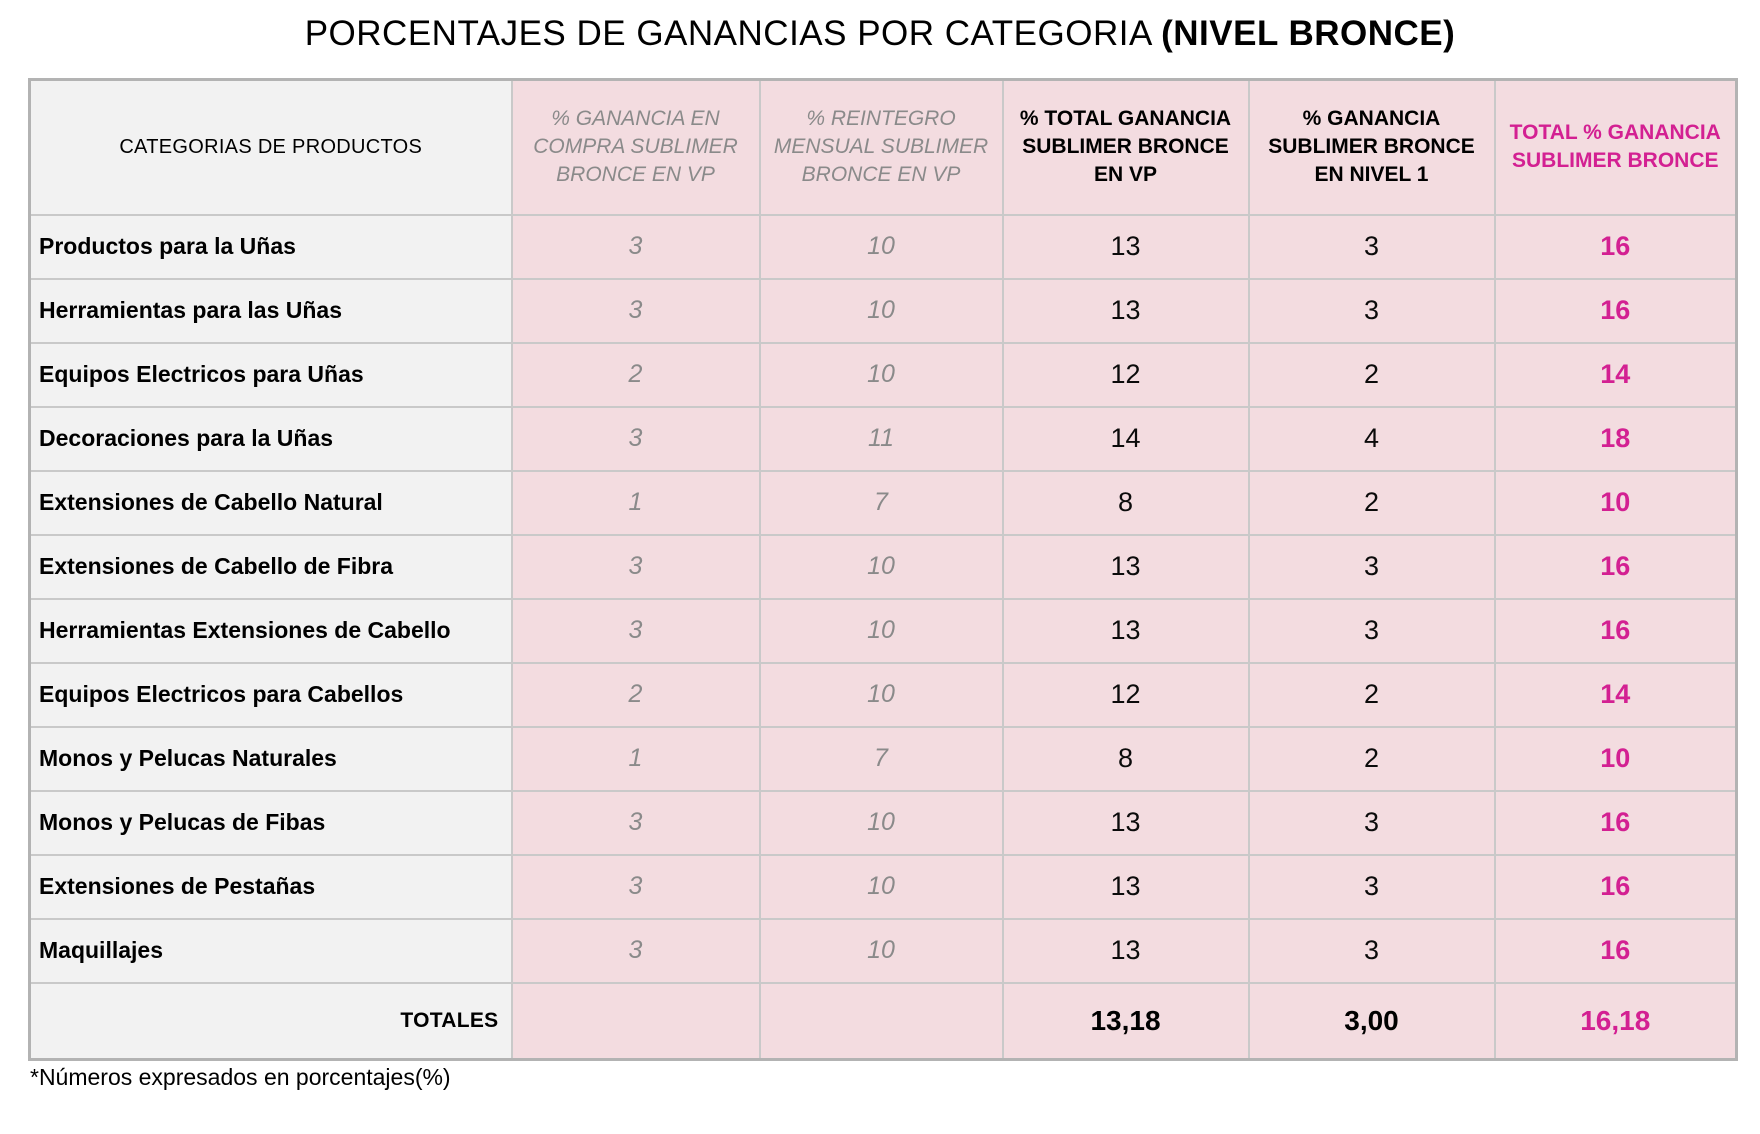 This screenshot has width=1760, height=1134. What do you see at coordinates (1615, 1021) in the screenshot?
I see `totals-total-ganancia: 16,18` at bounding box center [1615, 1021].